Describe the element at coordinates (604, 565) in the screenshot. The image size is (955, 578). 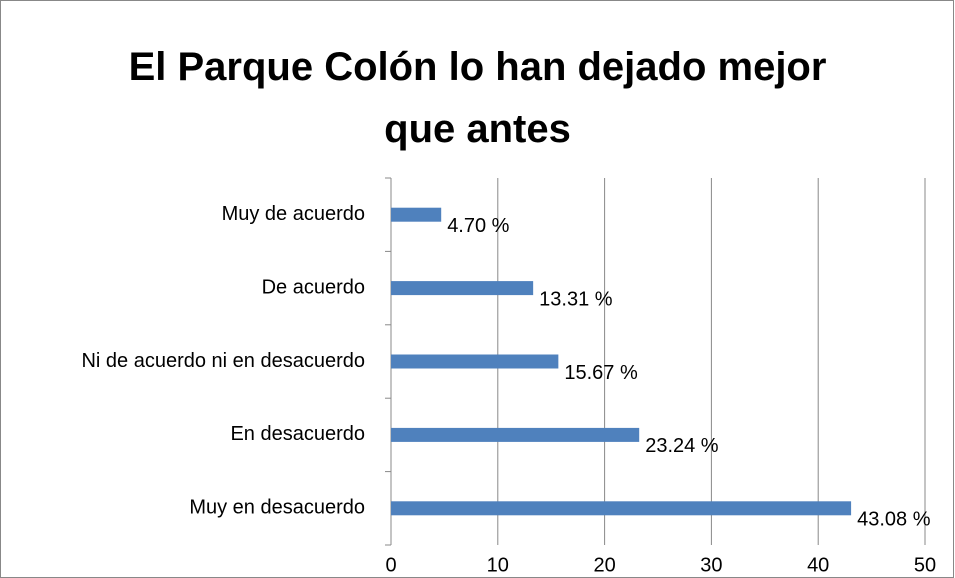
I see `x-tick-label: 20` at that location.